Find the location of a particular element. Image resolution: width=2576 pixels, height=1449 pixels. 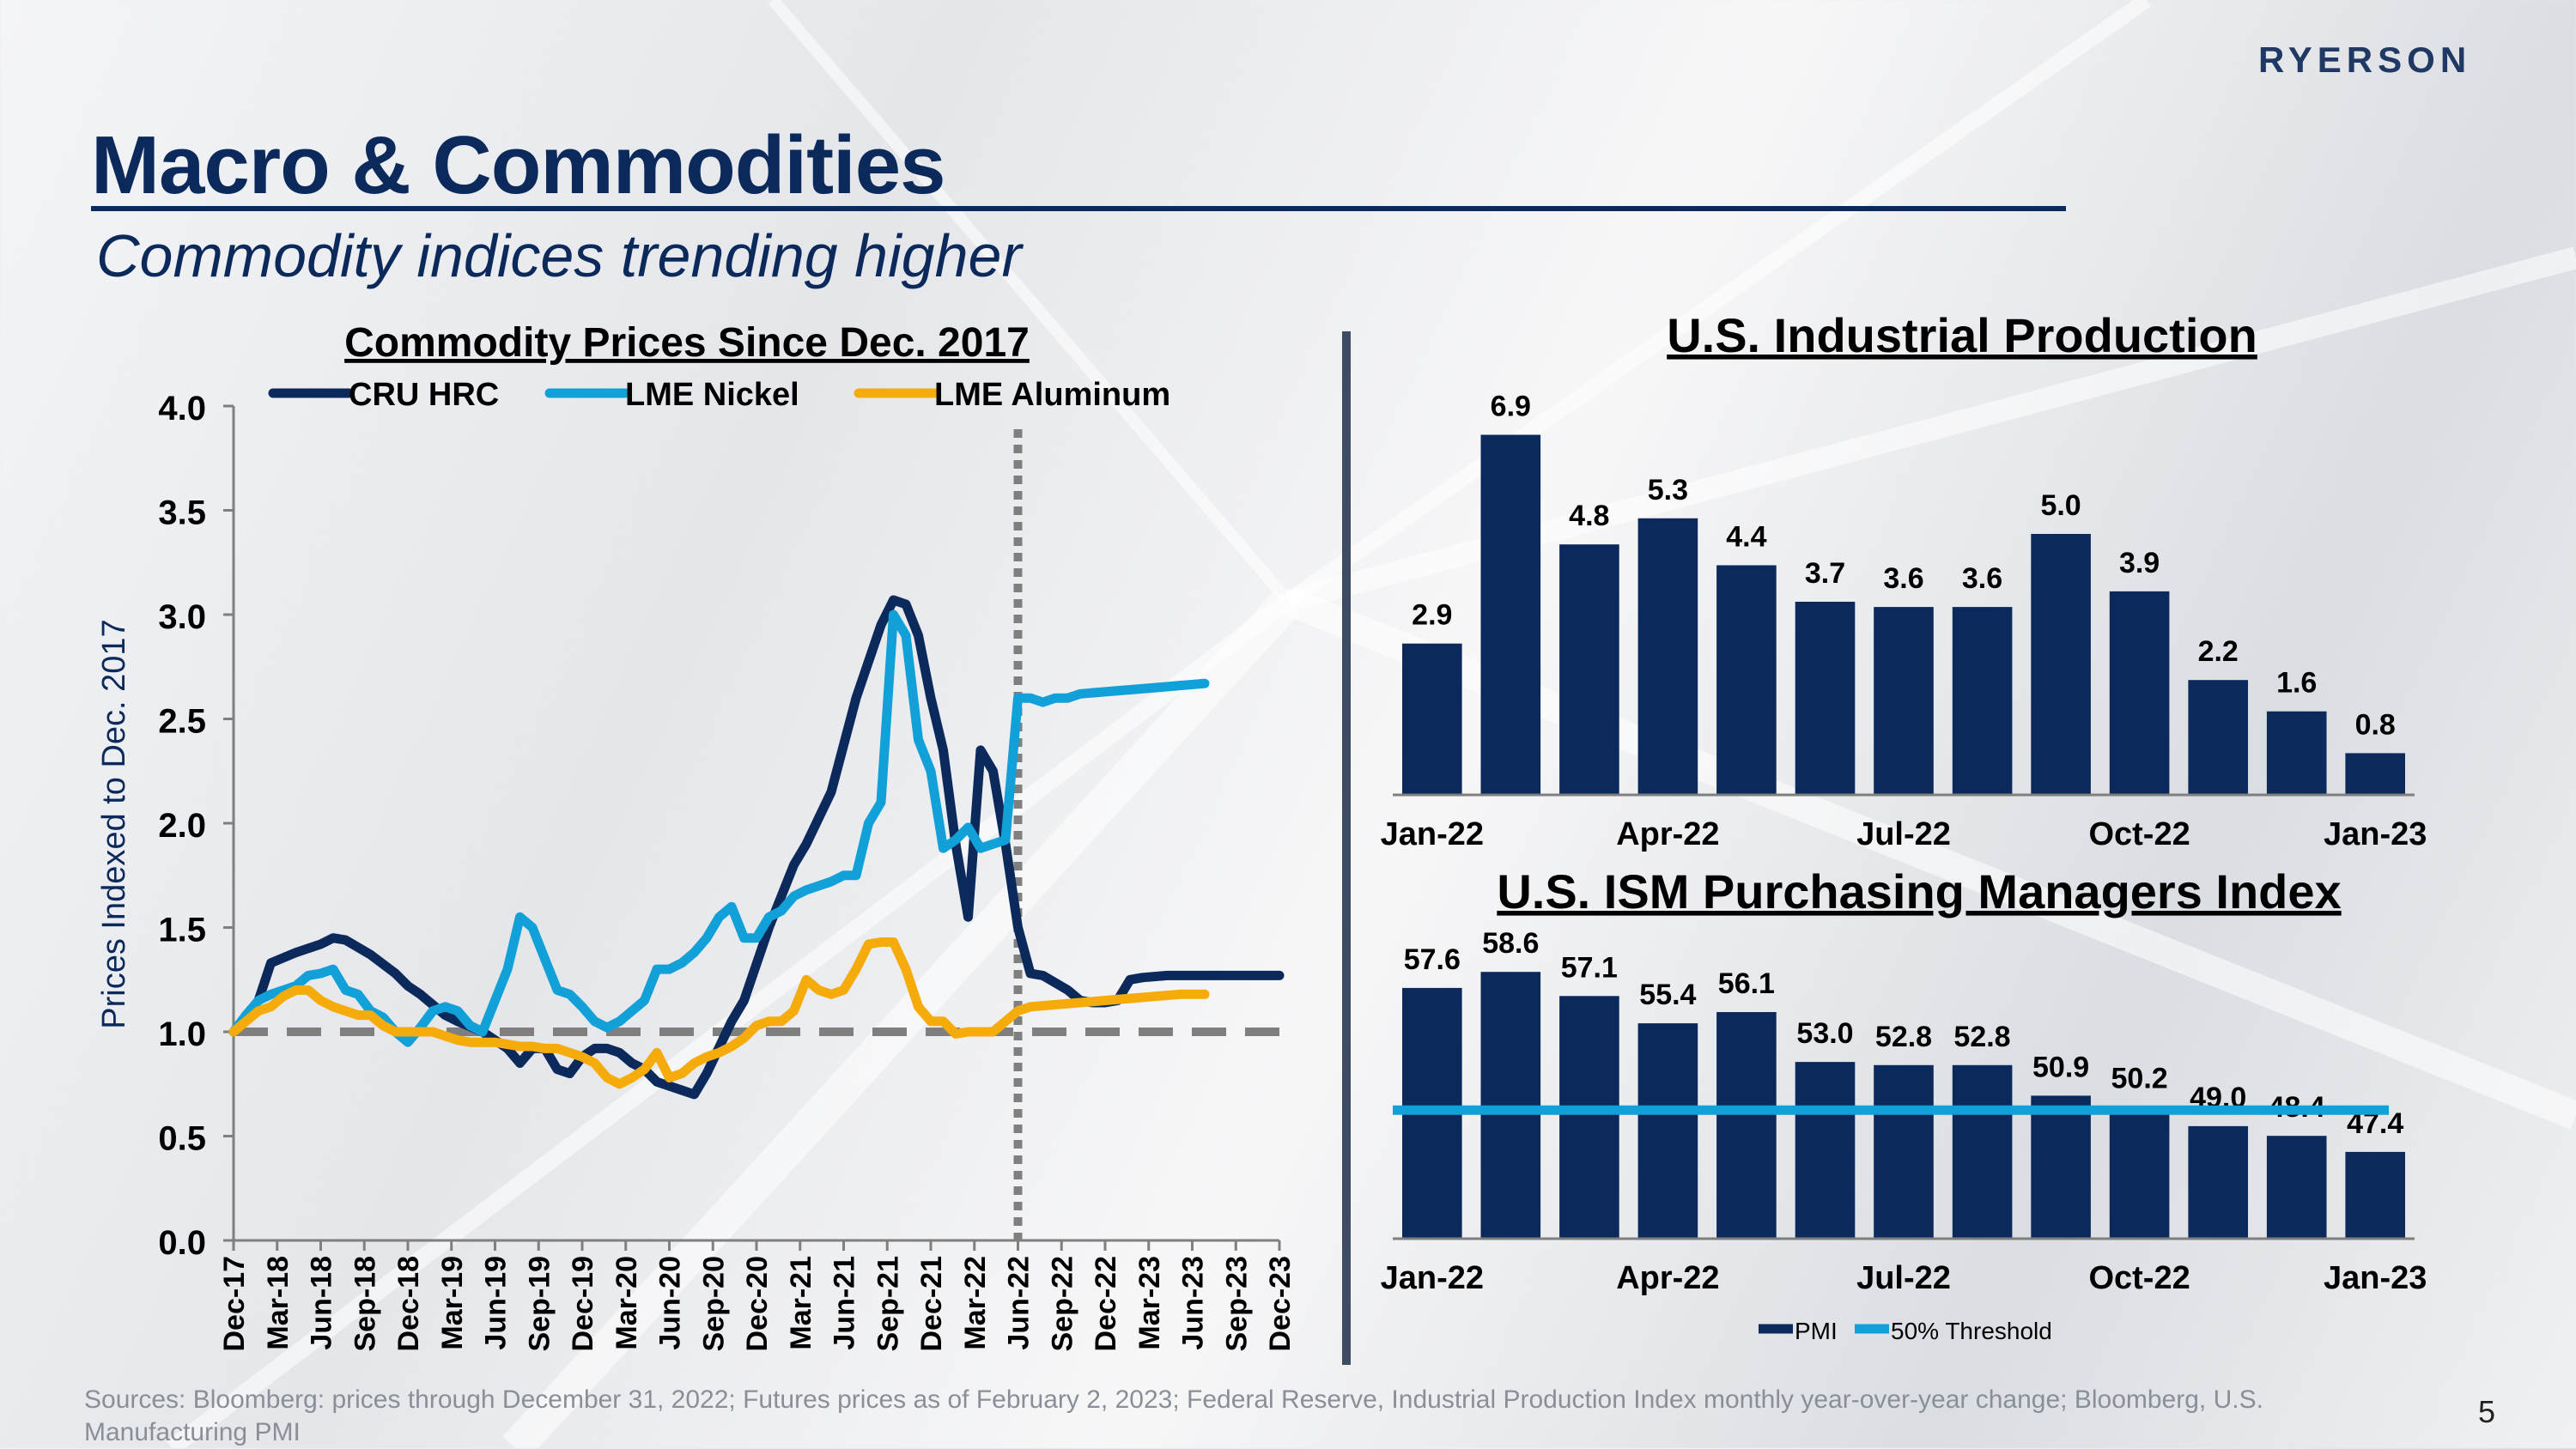

x-tick-label: Jun-19 is located at coordinates (497, 1303).